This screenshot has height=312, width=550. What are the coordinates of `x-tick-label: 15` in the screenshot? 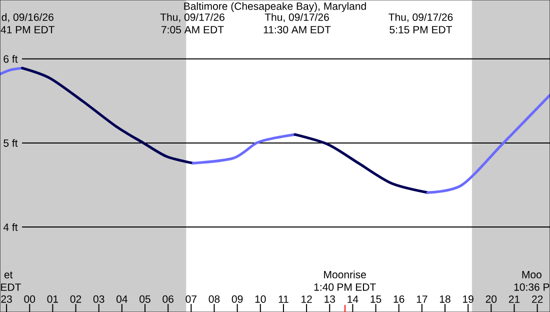 It's located at (376, 299).